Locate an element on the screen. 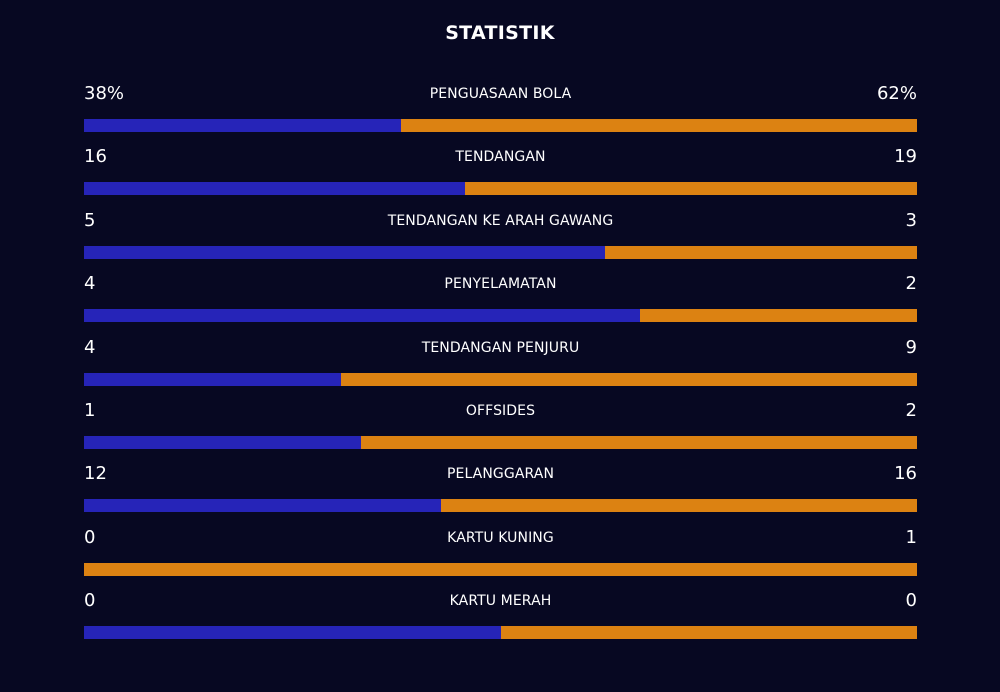  away-value: 19 is located at coordinates (905, 157).